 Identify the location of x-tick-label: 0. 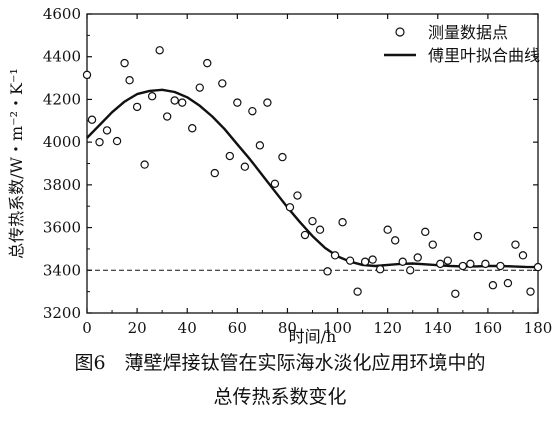
(87, 328).